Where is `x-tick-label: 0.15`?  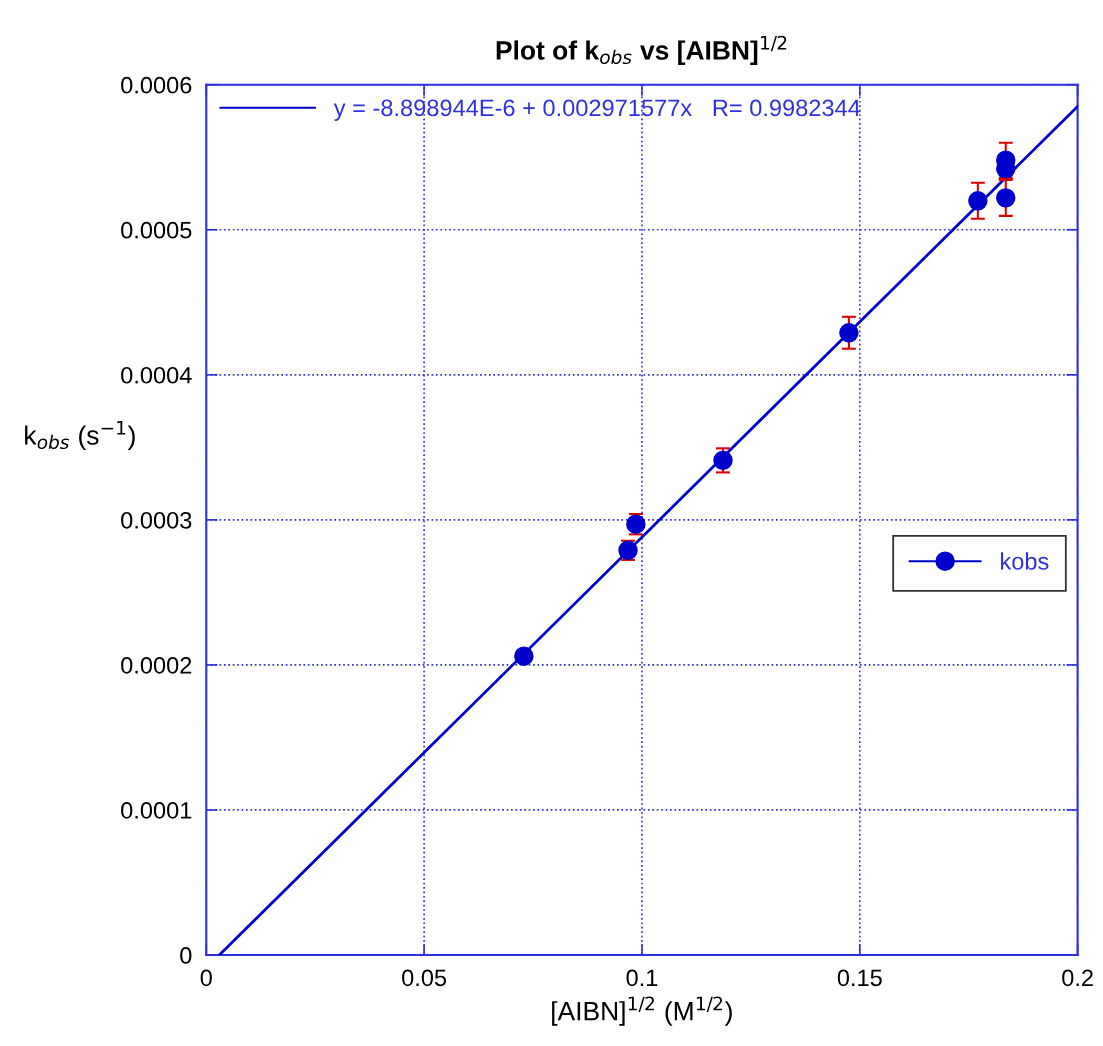 x-tick-label: 0.15 is located at coordinates (859, 978).